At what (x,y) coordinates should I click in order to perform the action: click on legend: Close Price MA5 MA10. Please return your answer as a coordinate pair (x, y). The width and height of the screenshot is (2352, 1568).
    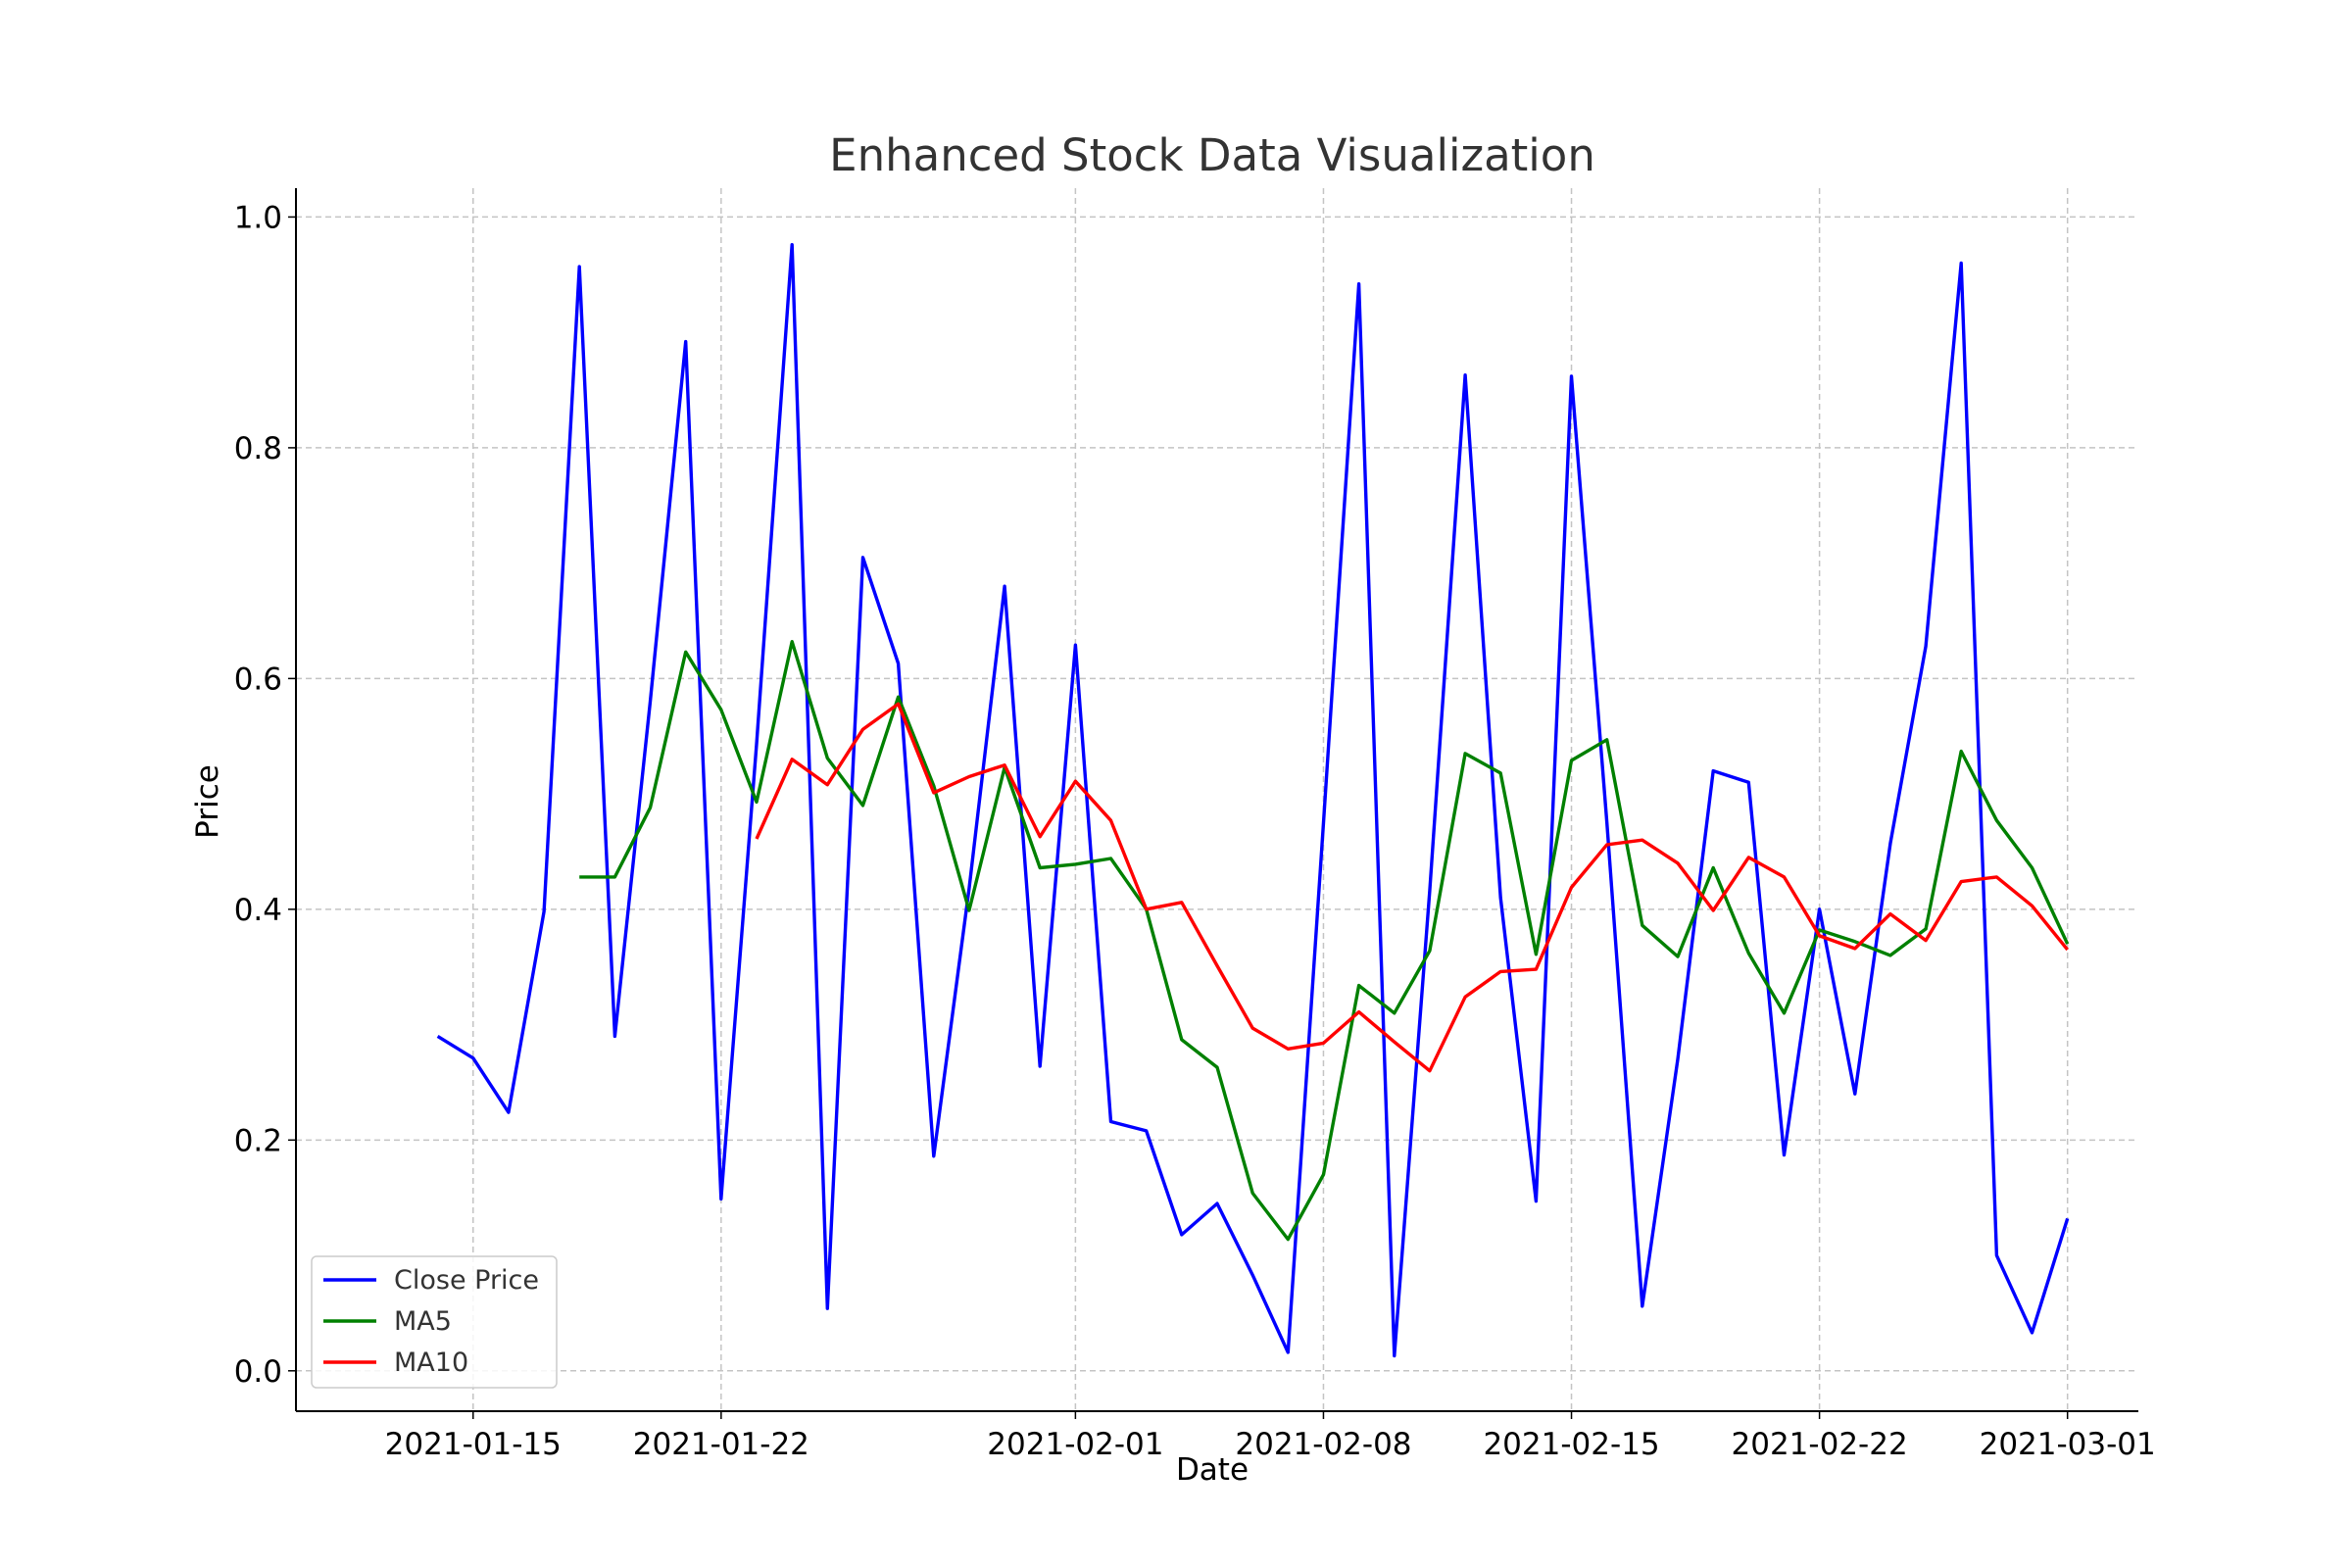
    Looking at the image, I should click on (434, 1322).